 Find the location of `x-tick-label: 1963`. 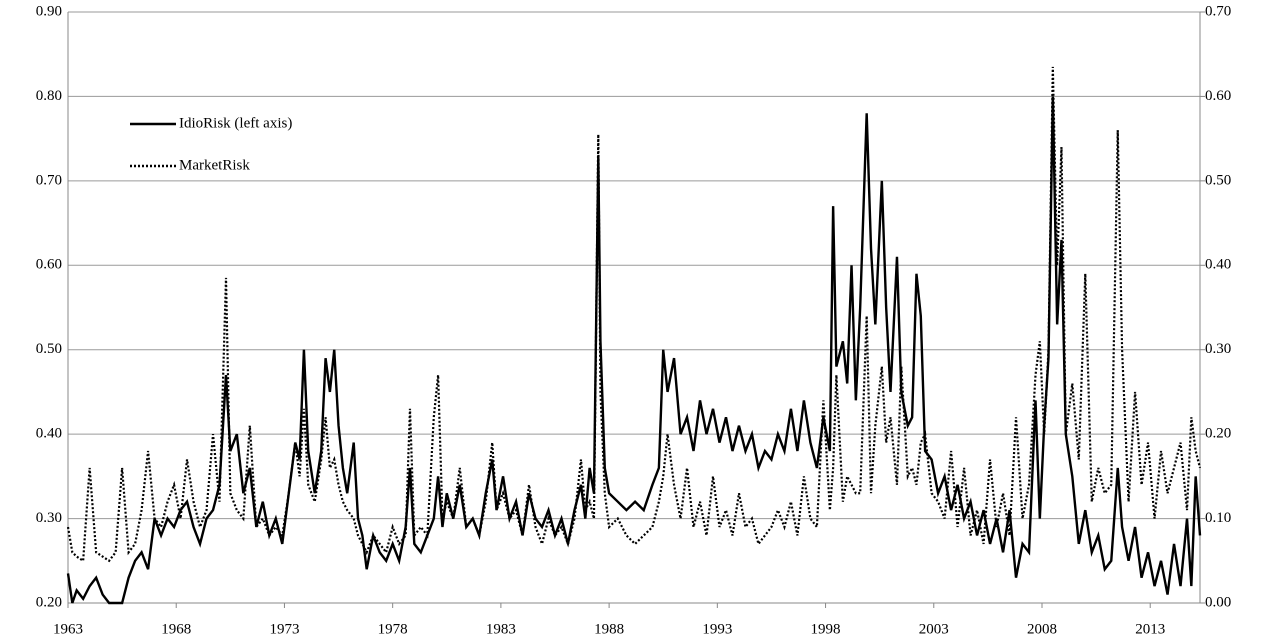

x-tick-label: 1963 is located at coordinates (68, 629).